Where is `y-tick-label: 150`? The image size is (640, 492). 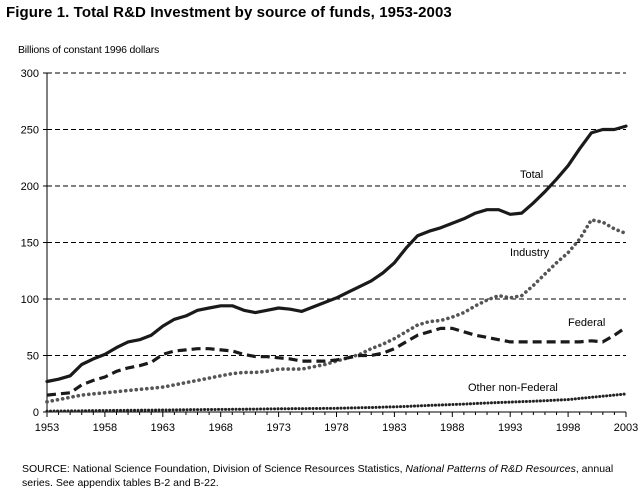 y-tick-label: 150 is located at coordinates (30, 244).